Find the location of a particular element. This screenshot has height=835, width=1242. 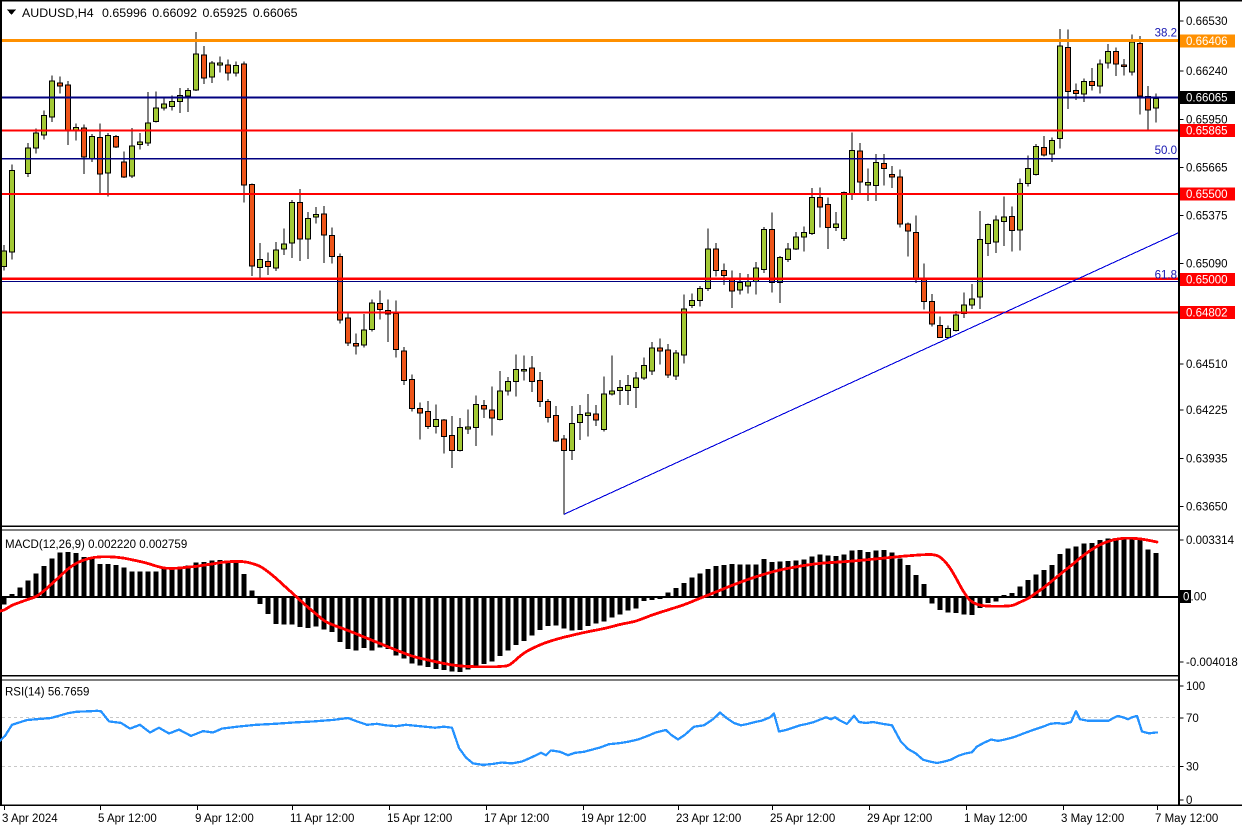

svg-text: 0.003314 is located at coordinates (1210, 541).